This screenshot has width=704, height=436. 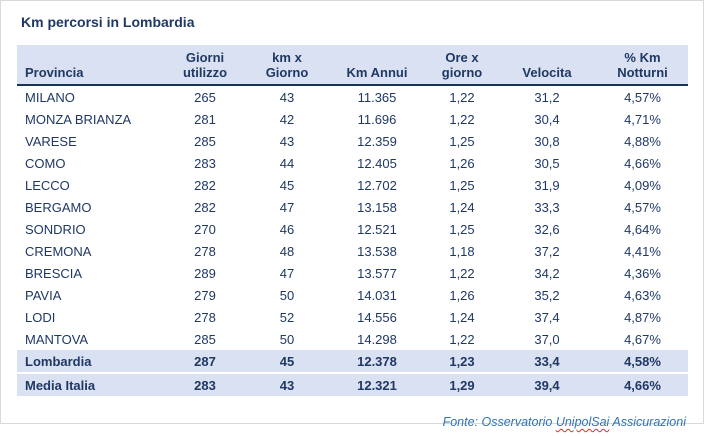 I want to click on table-row-pavia: PAVIA 279 50 14.031 1,26 35,2 4,63%, so click(x=352, y=295).